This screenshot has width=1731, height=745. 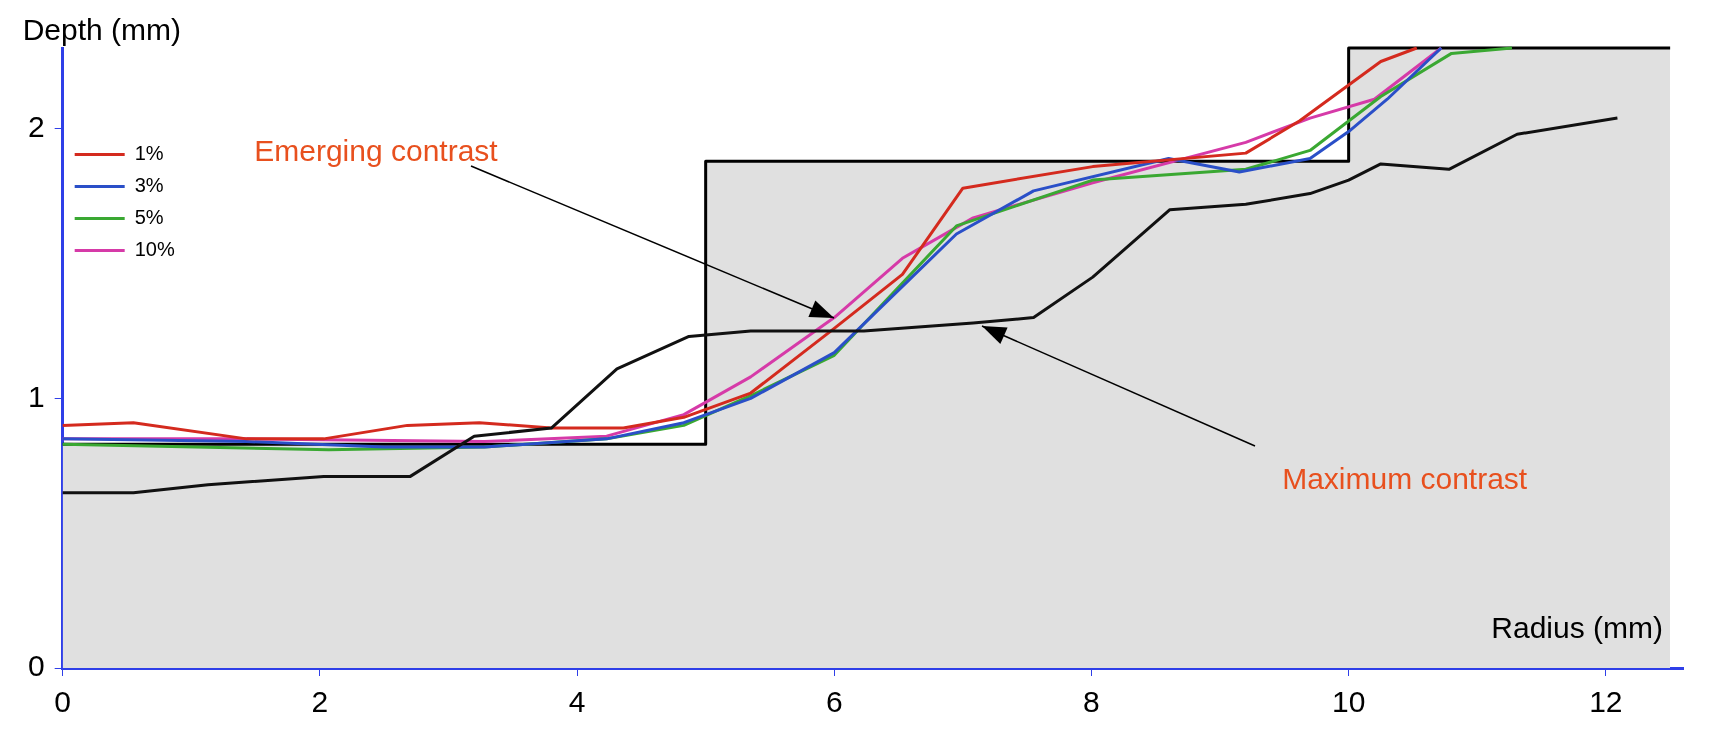 I want to click on y-tick-label: 0, so click(x=36, y=666).